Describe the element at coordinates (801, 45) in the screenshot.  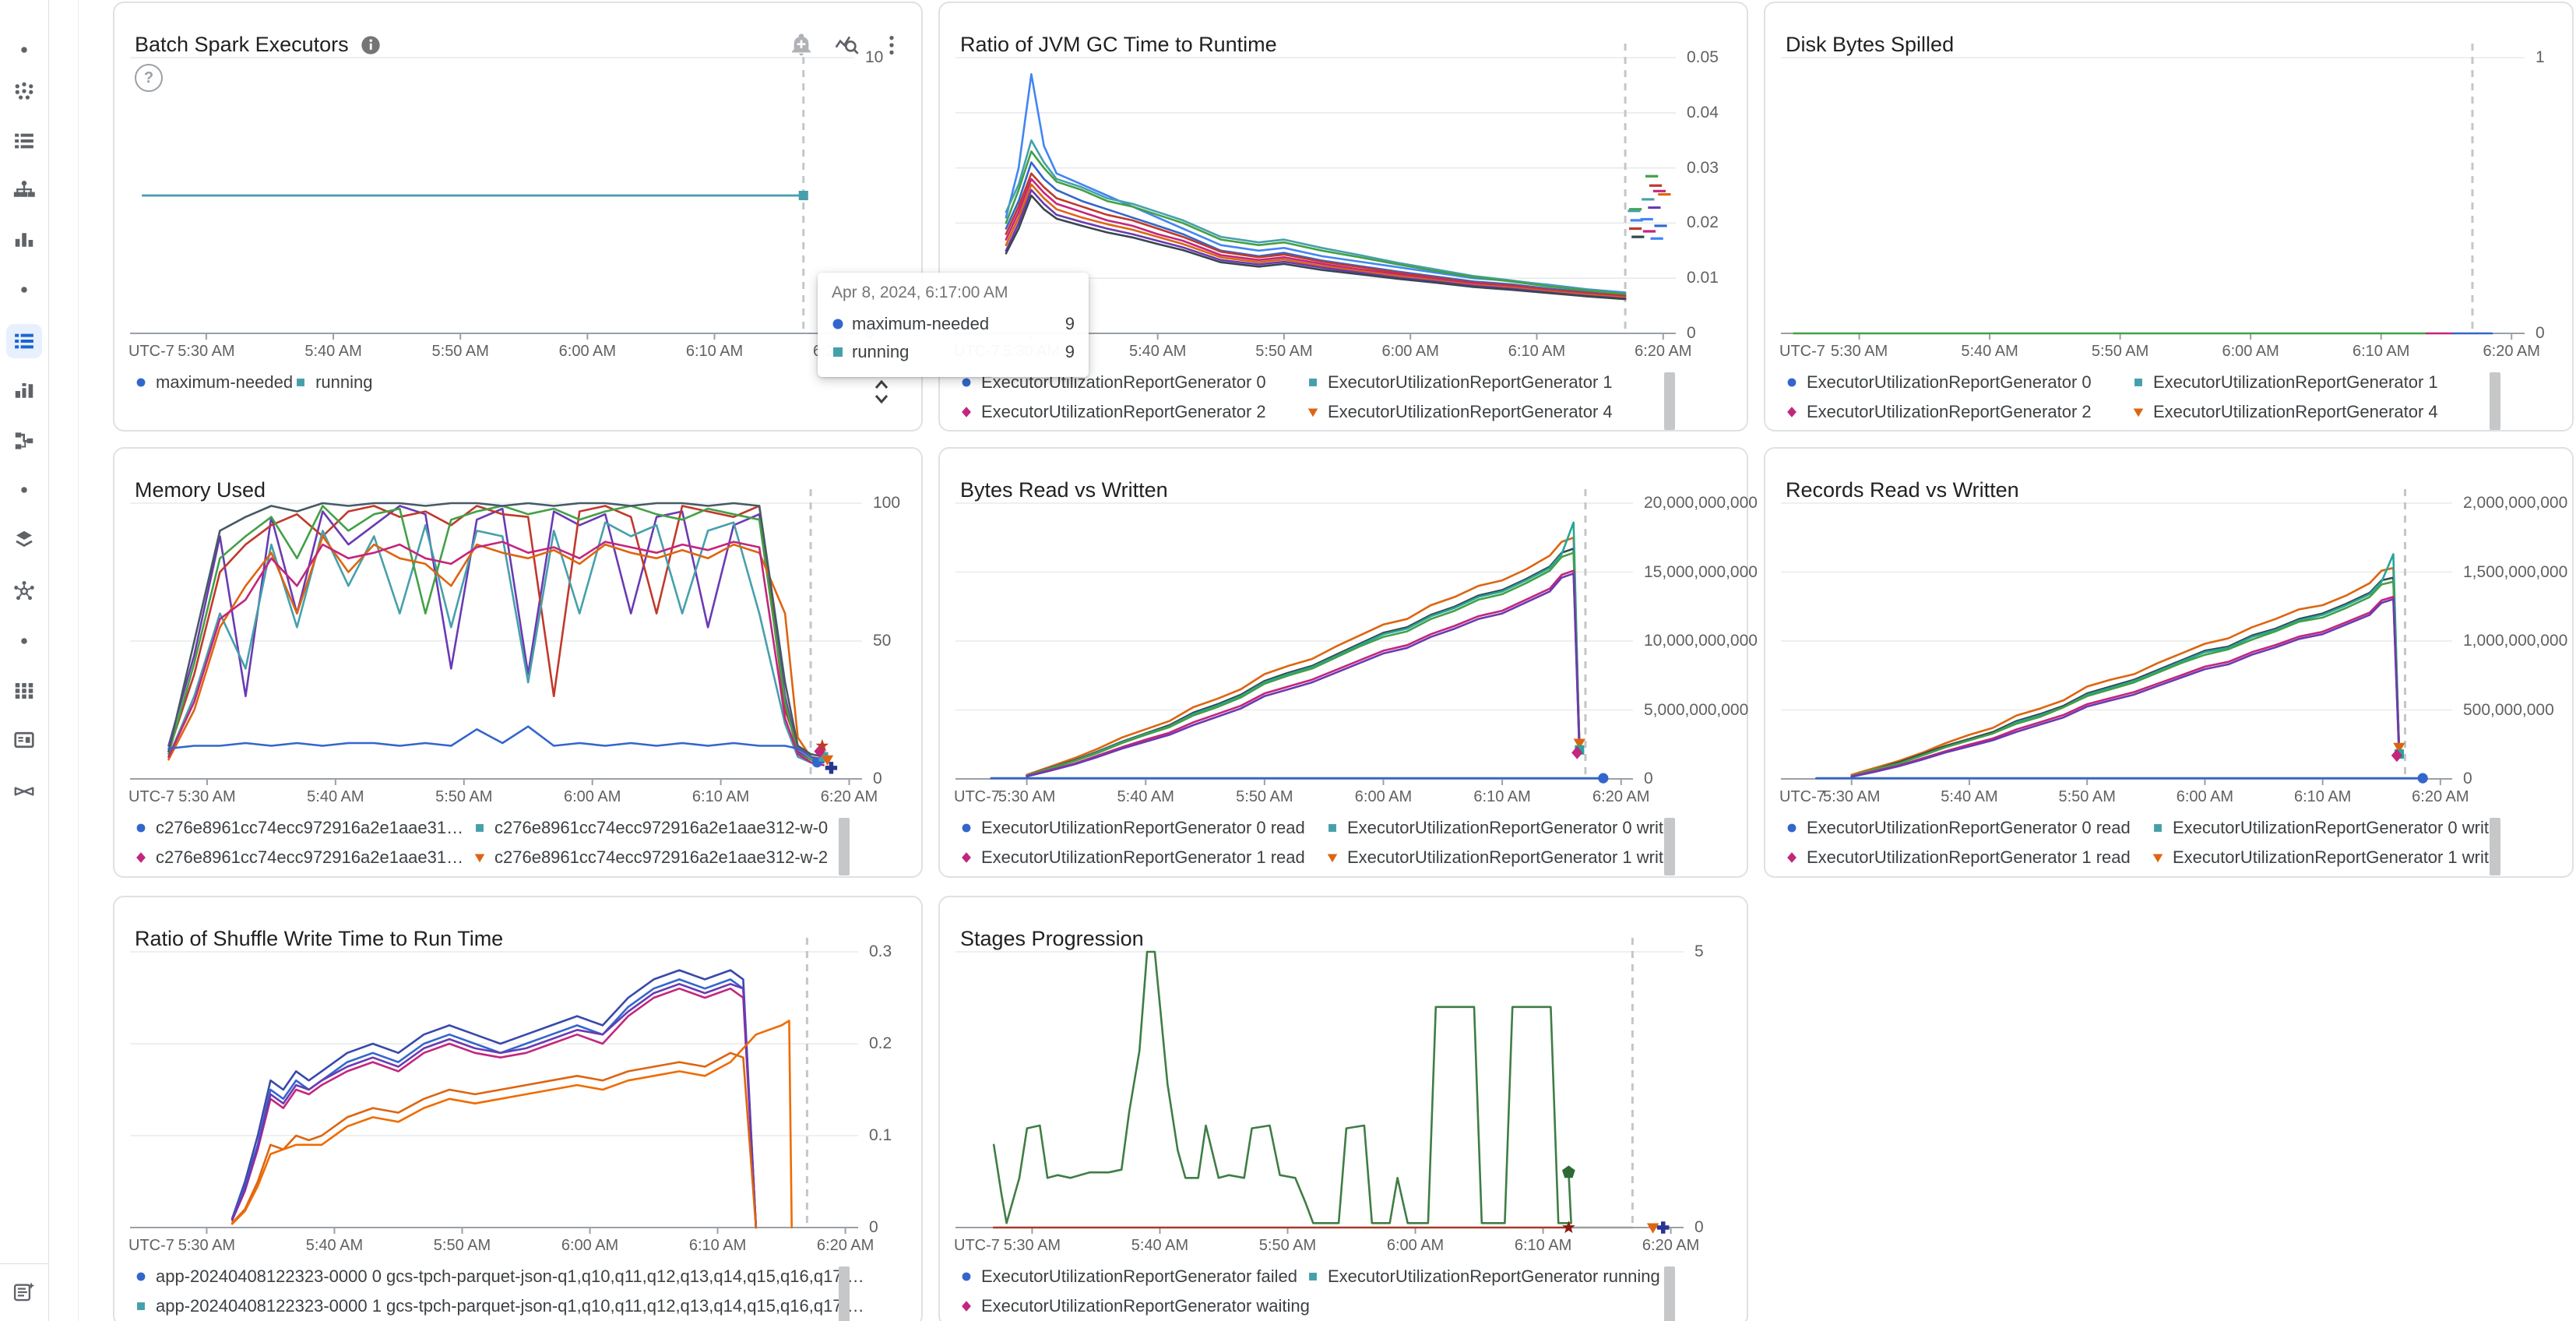
I see `add-alert-icon` at that location.